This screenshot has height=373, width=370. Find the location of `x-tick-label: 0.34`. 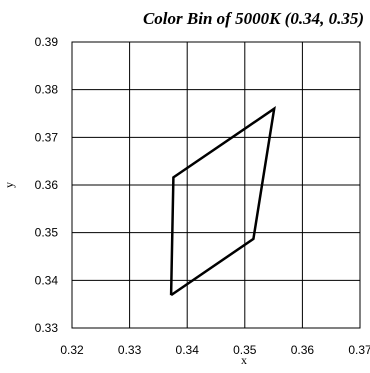

x-tick-label: 0.34 is located at coordinates (188, 350).